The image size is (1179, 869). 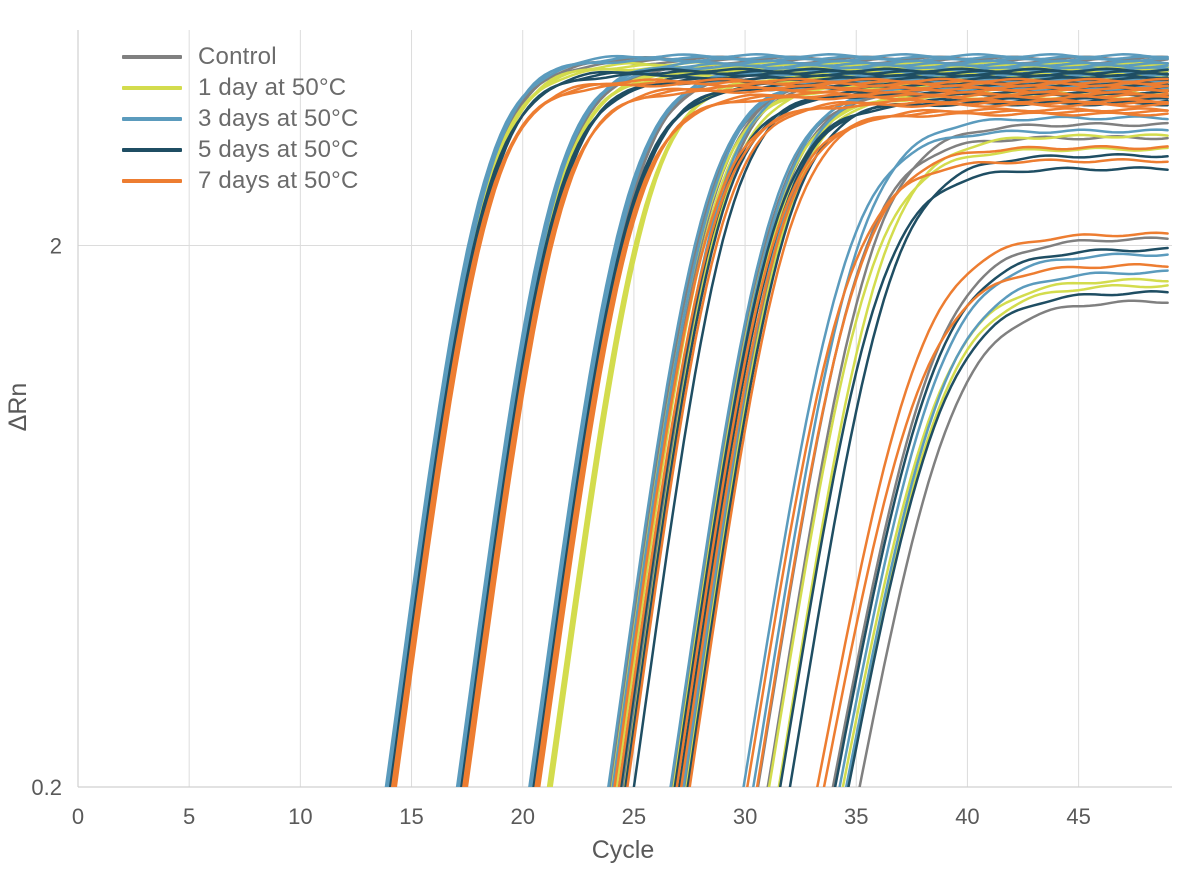 I want to click on legend-label-control: Control, so click(x=237, y=56).